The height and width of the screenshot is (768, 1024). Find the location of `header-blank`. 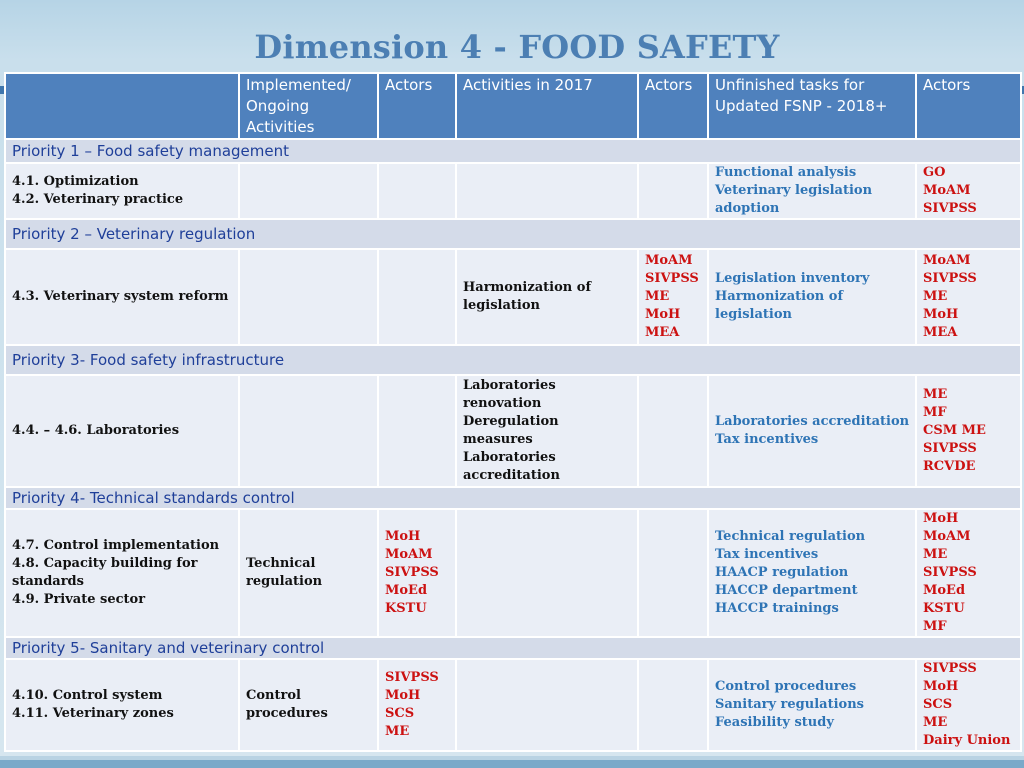

header-blank is located at coordinates (122, 106).